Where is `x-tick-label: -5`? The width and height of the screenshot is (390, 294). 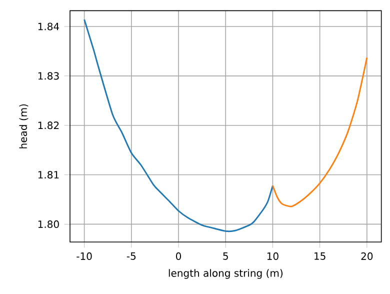
x-tick-label: -5 is located at coordinates (131, 256).